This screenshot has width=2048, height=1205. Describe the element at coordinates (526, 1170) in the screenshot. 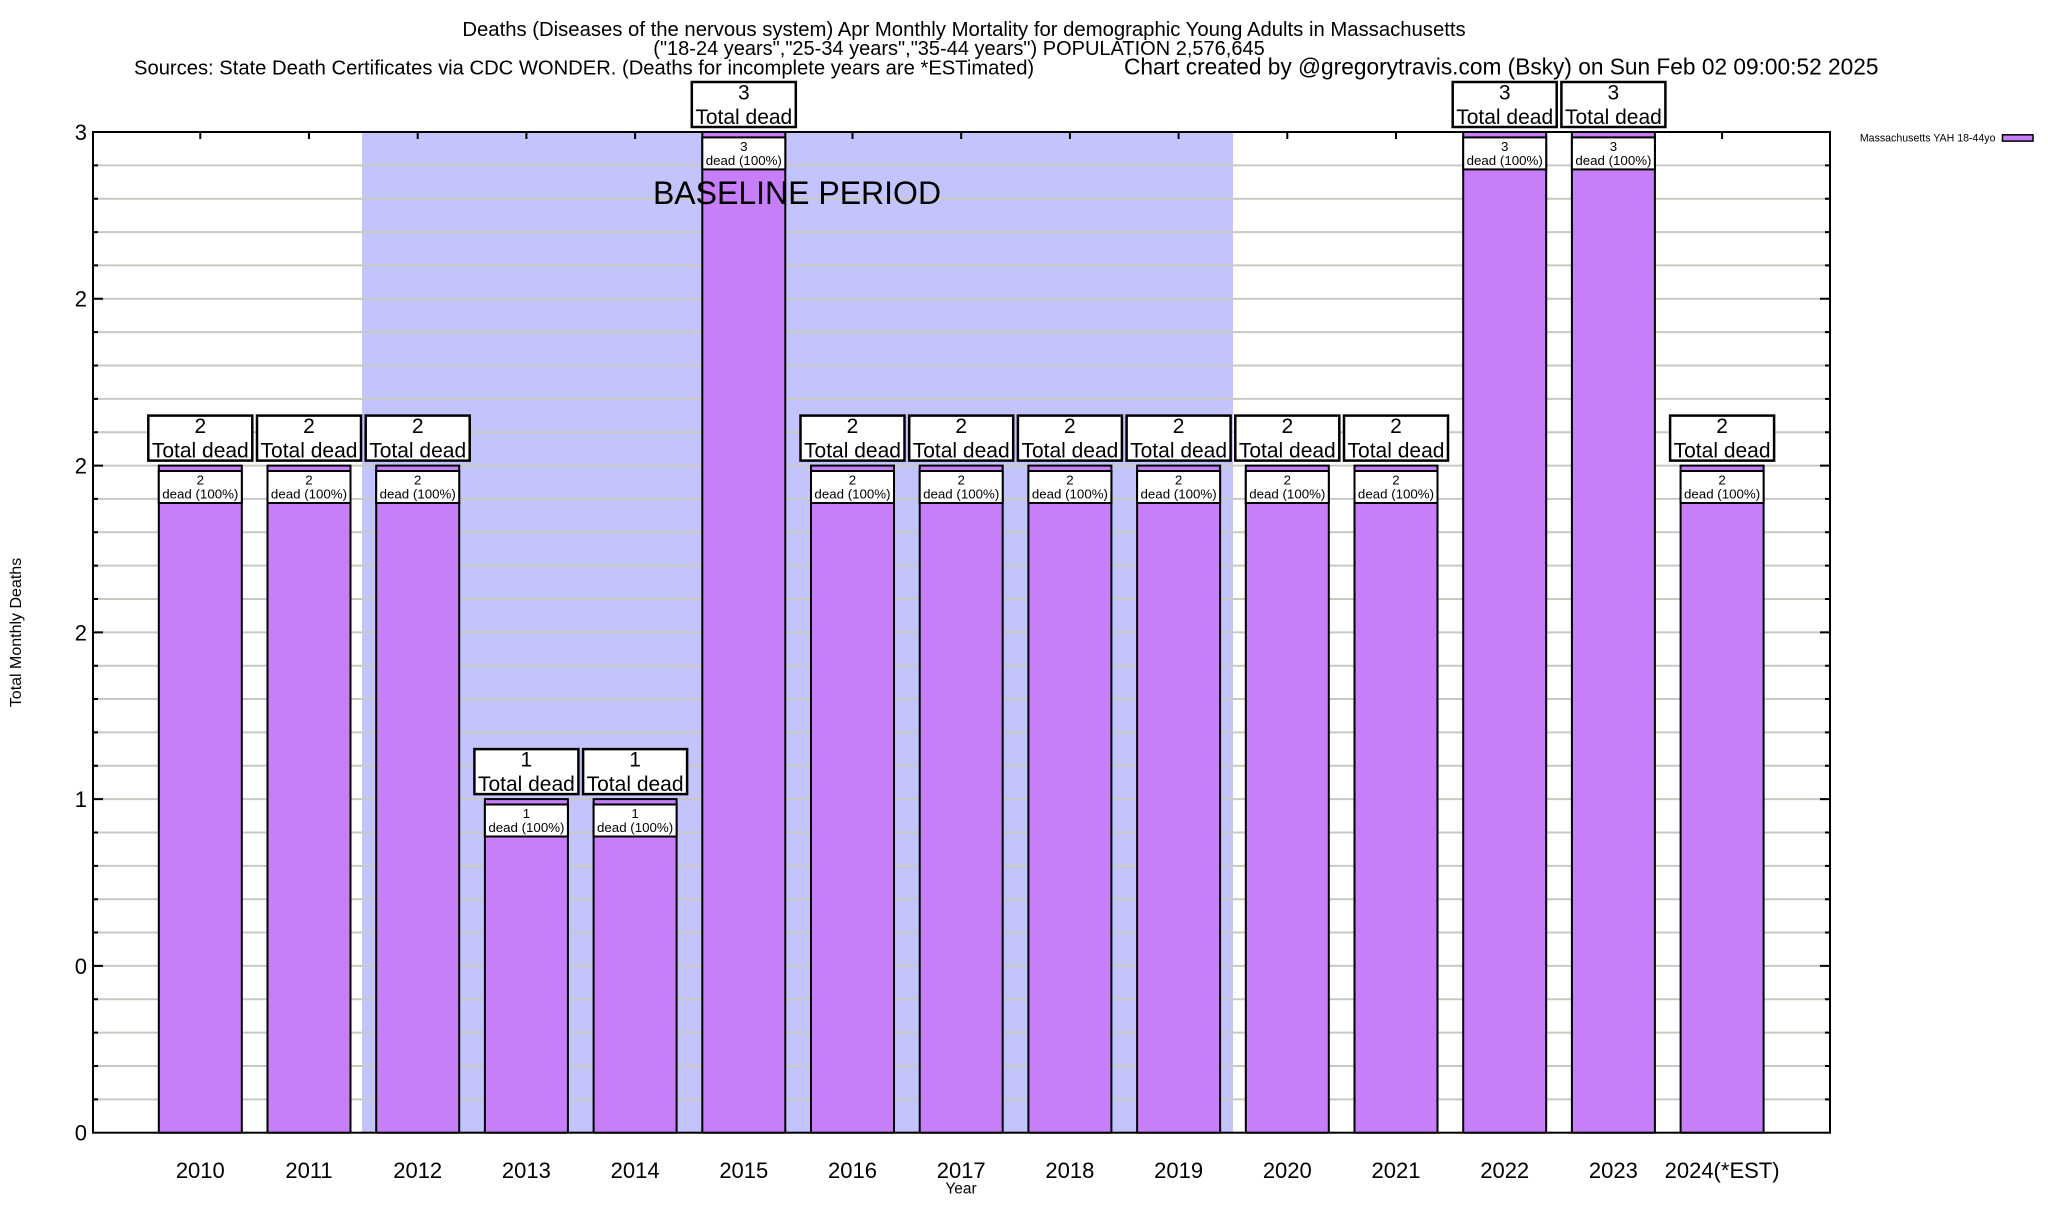

I see `svg-text: 2013` at that location.